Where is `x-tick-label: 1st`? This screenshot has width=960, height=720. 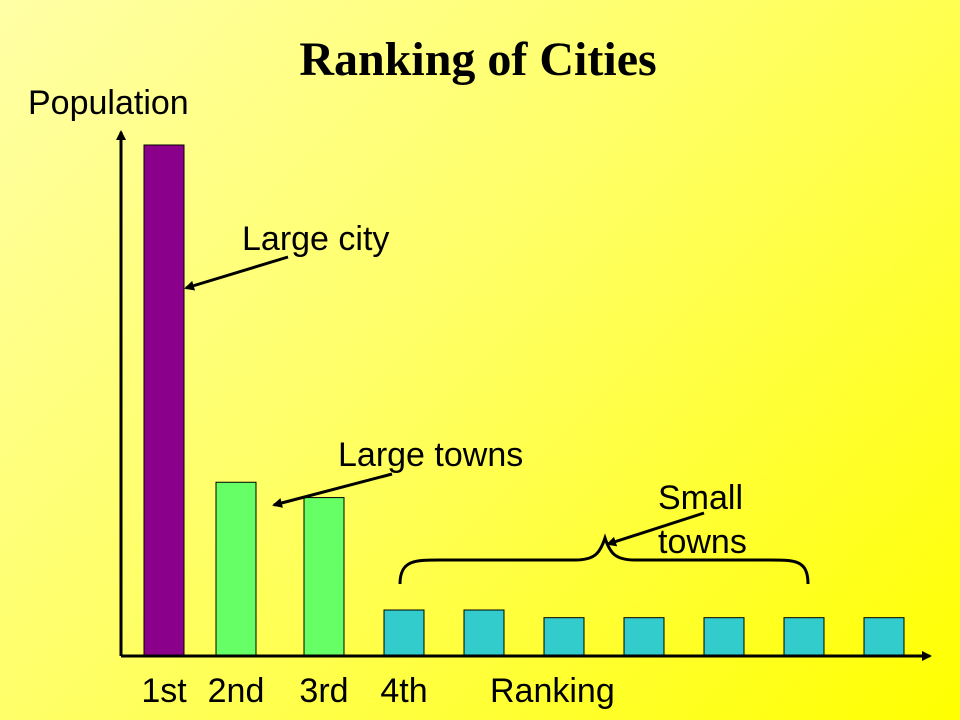 x-tick-label: 1st is located at coordinates (164, 691).